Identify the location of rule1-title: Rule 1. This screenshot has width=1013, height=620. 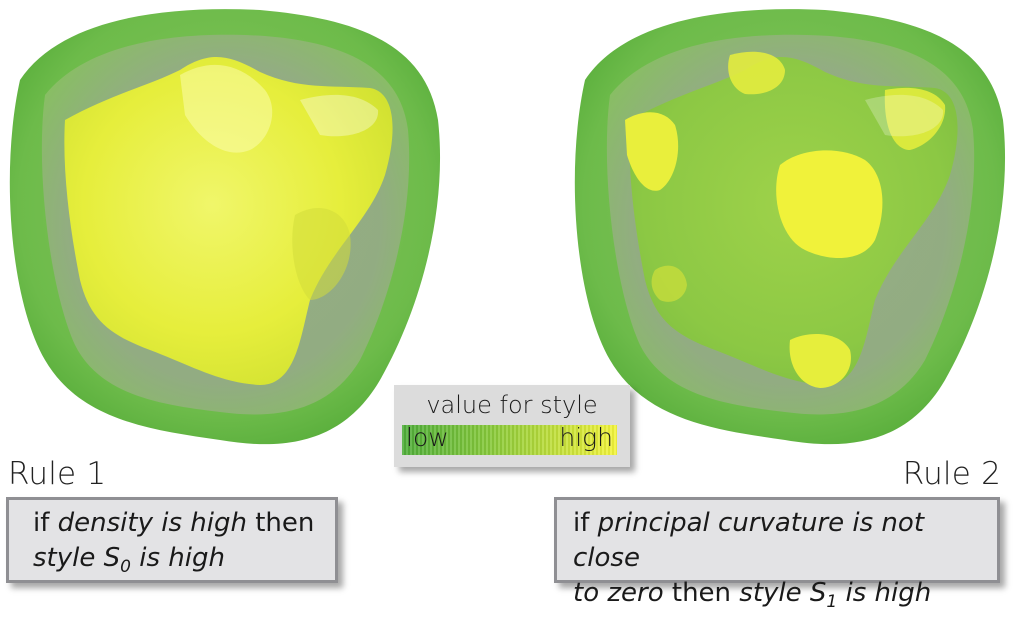
(57, 474).